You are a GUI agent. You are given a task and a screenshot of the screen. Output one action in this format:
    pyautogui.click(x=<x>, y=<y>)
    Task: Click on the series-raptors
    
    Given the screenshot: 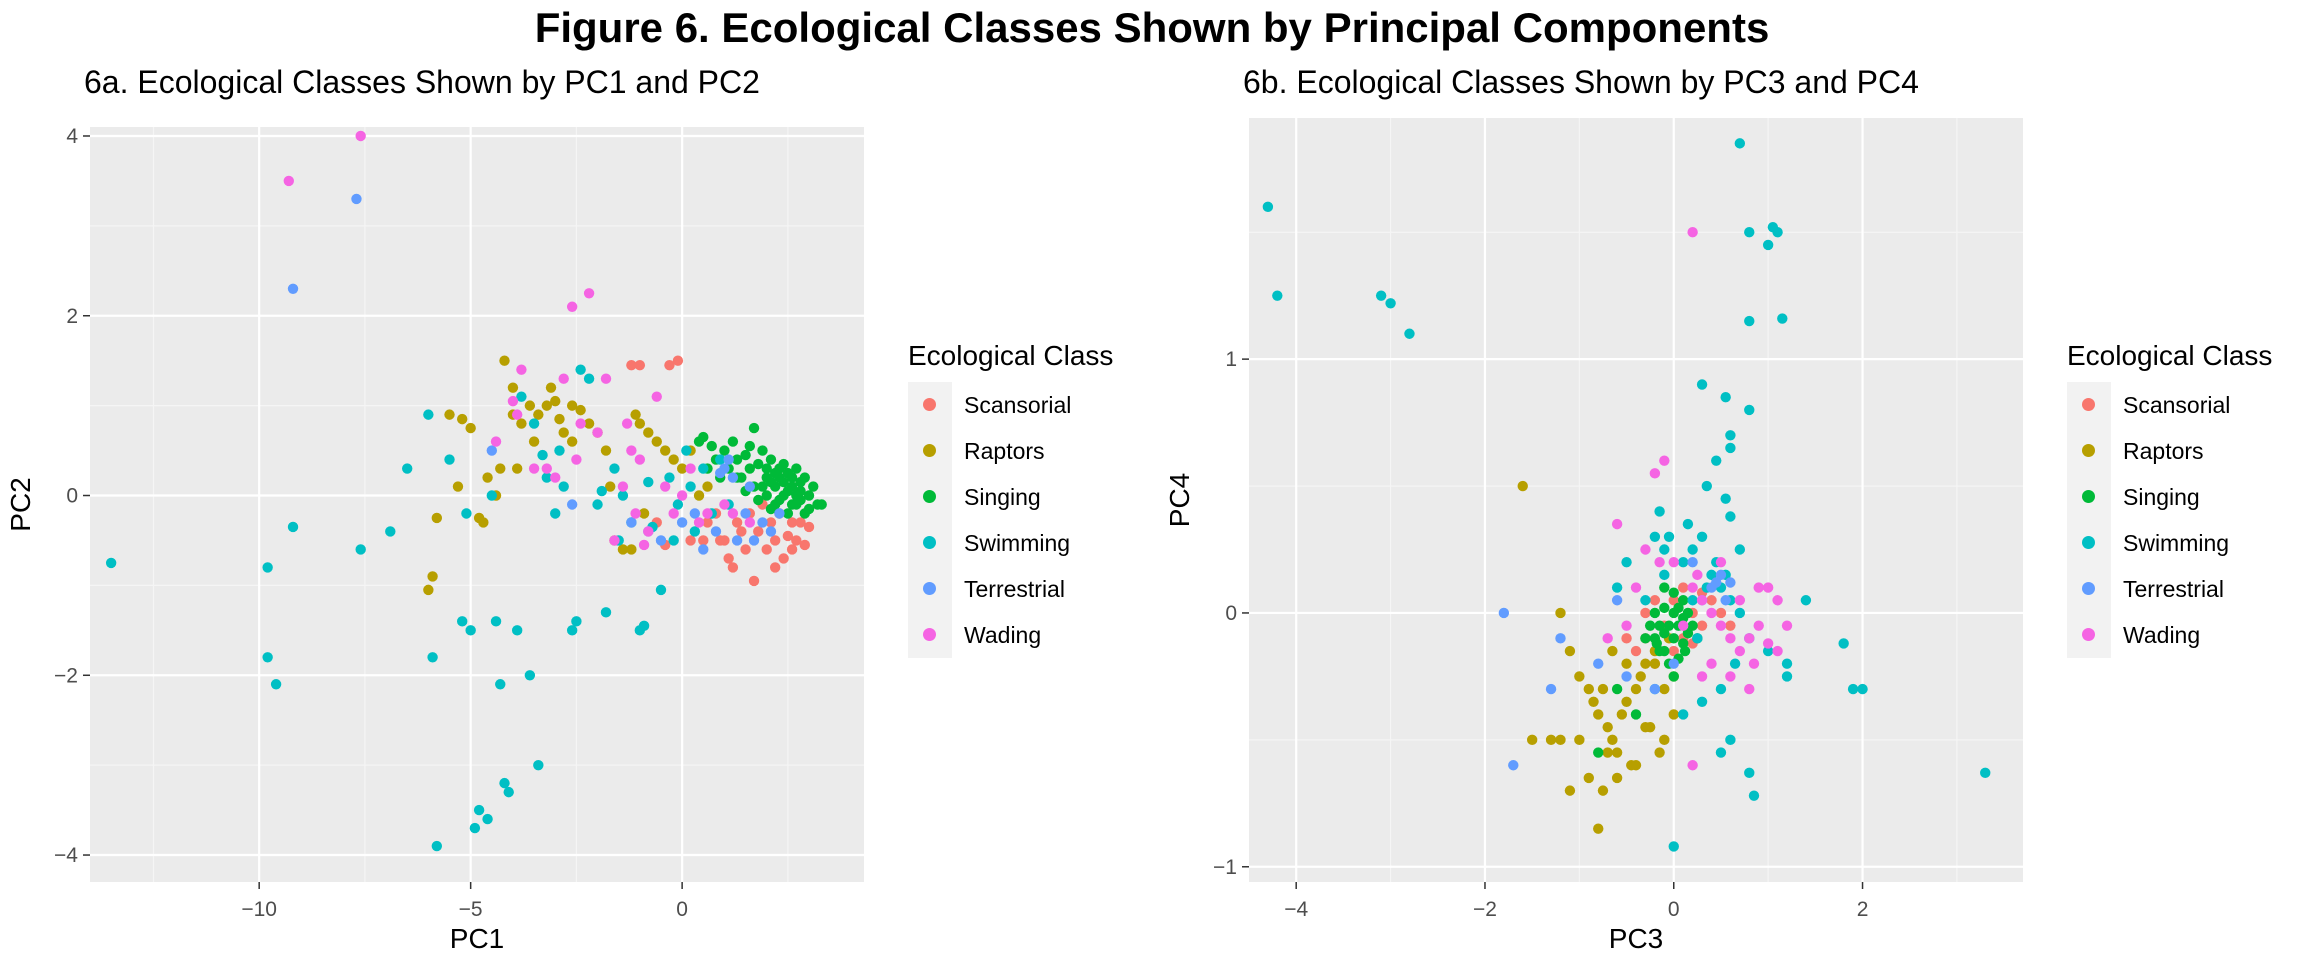 What is the action you would take?
    pyautogui.click(x=1598, y=657)
    